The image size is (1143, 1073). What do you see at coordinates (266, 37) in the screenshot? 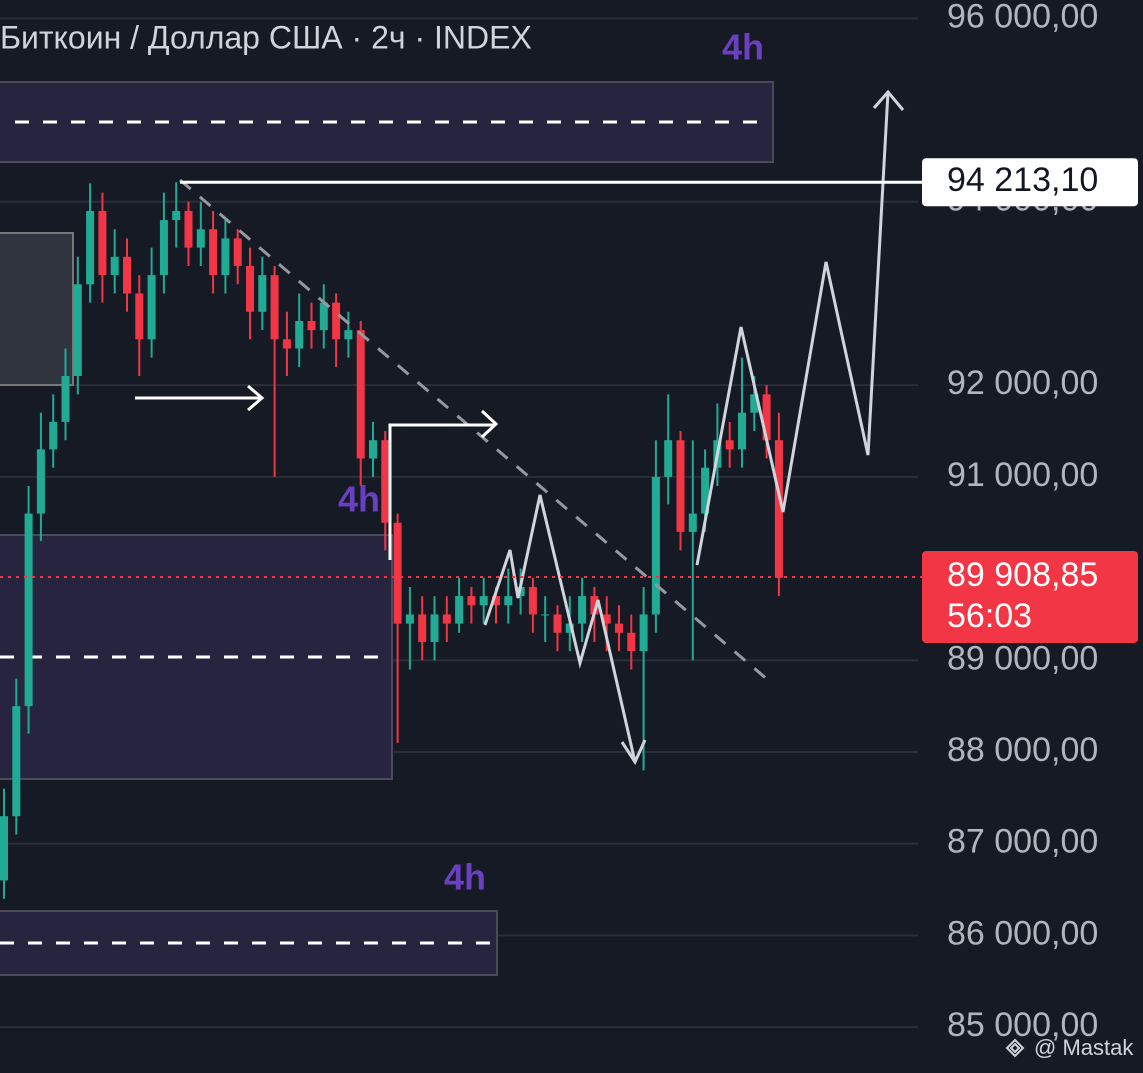
I see `chart-title: Биткоин / Доллар США · 2ч · INDEX` at bounding box center [266, 37].